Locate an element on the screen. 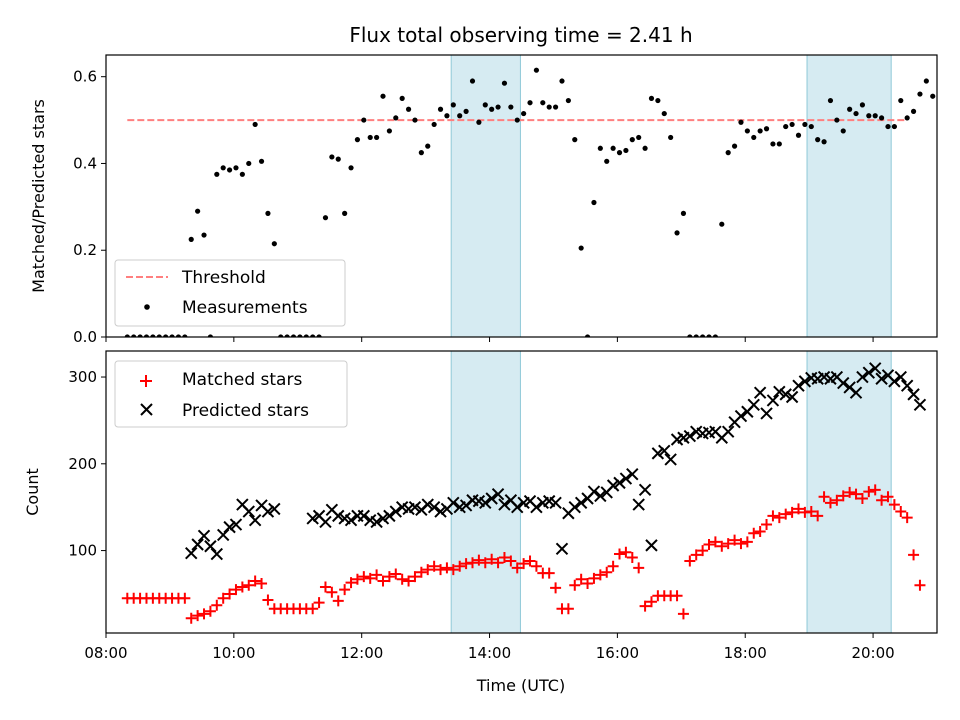 This screenshot has height=720, width=960. x-tick-label: 16:00 is located at coordinates (617, 653).